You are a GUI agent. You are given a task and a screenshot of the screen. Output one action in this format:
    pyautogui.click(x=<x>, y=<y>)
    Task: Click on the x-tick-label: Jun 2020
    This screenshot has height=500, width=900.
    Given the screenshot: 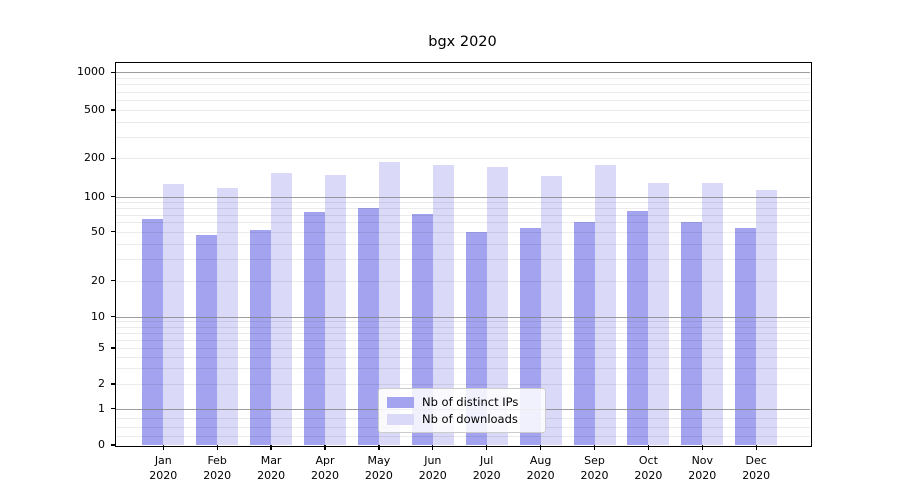 What is the action you would take?
    pyautogui.click(x=432, y=468)
    